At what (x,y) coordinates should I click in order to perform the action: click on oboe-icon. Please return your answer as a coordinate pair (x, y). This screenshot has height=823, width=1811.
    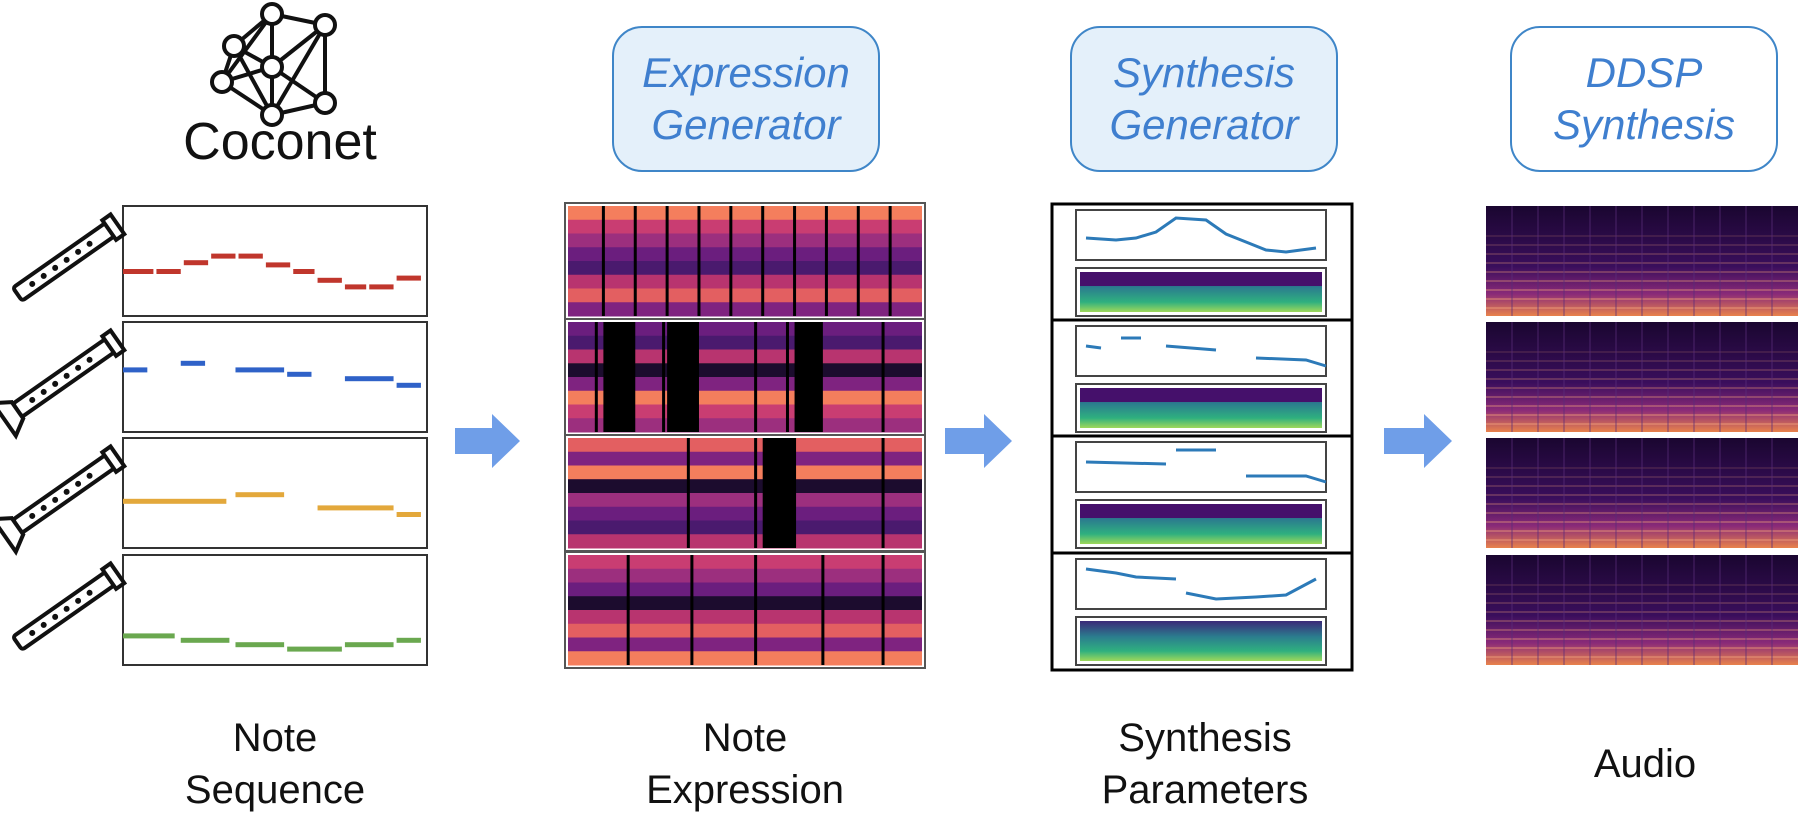
    Looking at the image, I should click on (64, 383).